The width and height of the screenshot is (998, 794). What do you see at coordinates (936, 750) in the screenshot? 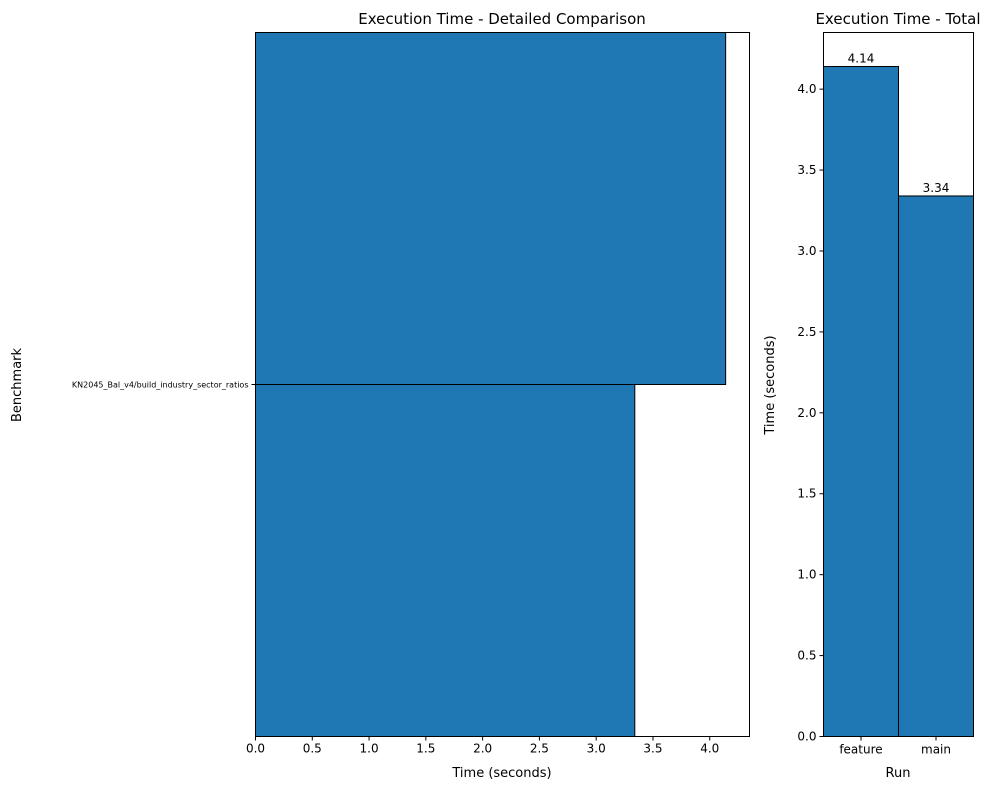
I see `right-x-tick-label: main` at bounding box center [936, 750].